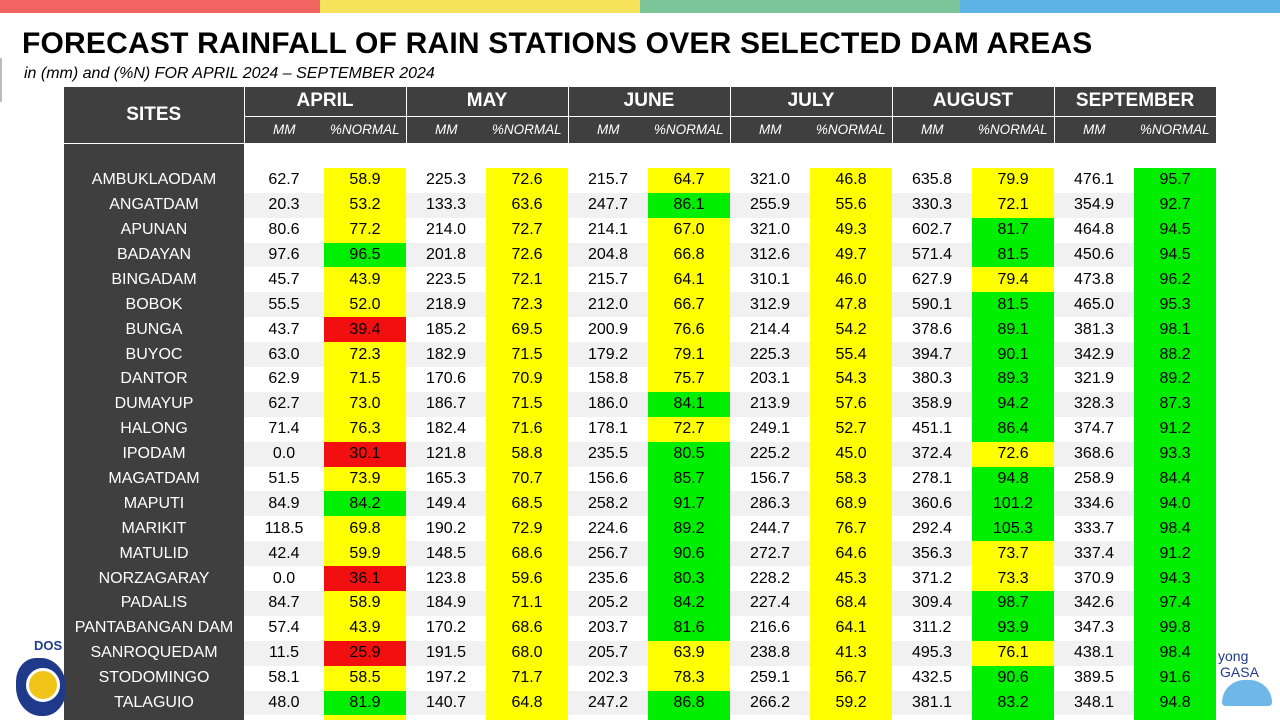 The image size is (1280, 720). I want to click on pct-normal-cell: 52.0, so click(365, 305).